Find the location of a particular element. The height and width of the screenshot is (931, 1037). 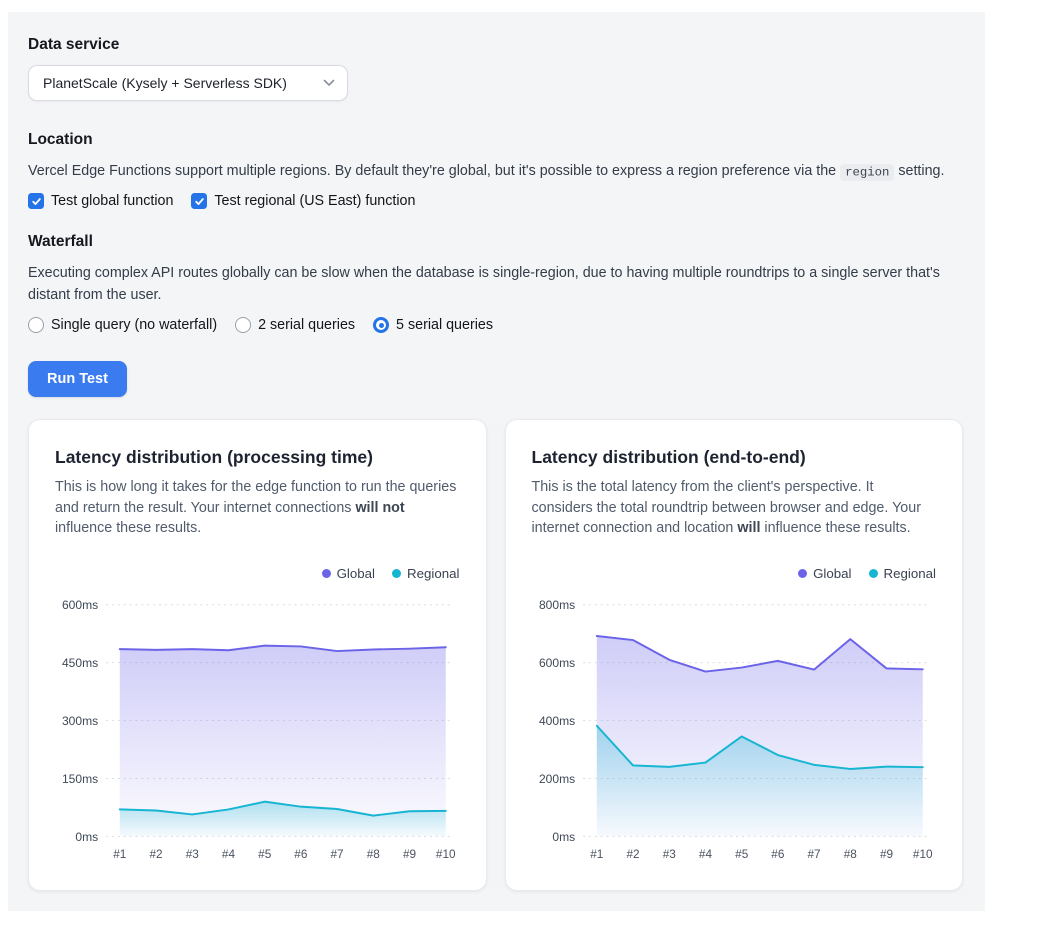

chevron-down-icon is located at coordinates (329, 83).